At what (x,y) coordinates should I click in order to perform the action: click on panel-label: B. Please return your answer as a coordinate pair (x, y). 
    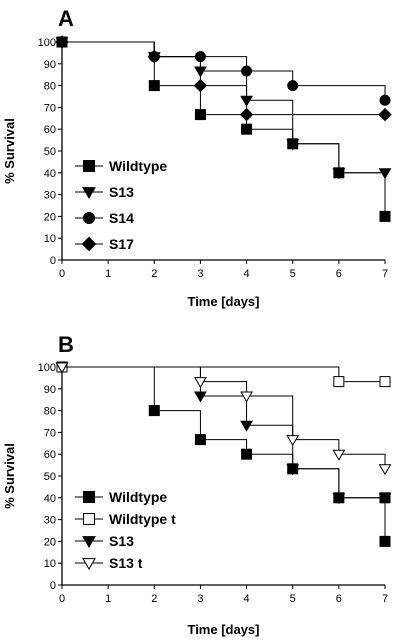
    Looking at the image, I should click on (66, 344).